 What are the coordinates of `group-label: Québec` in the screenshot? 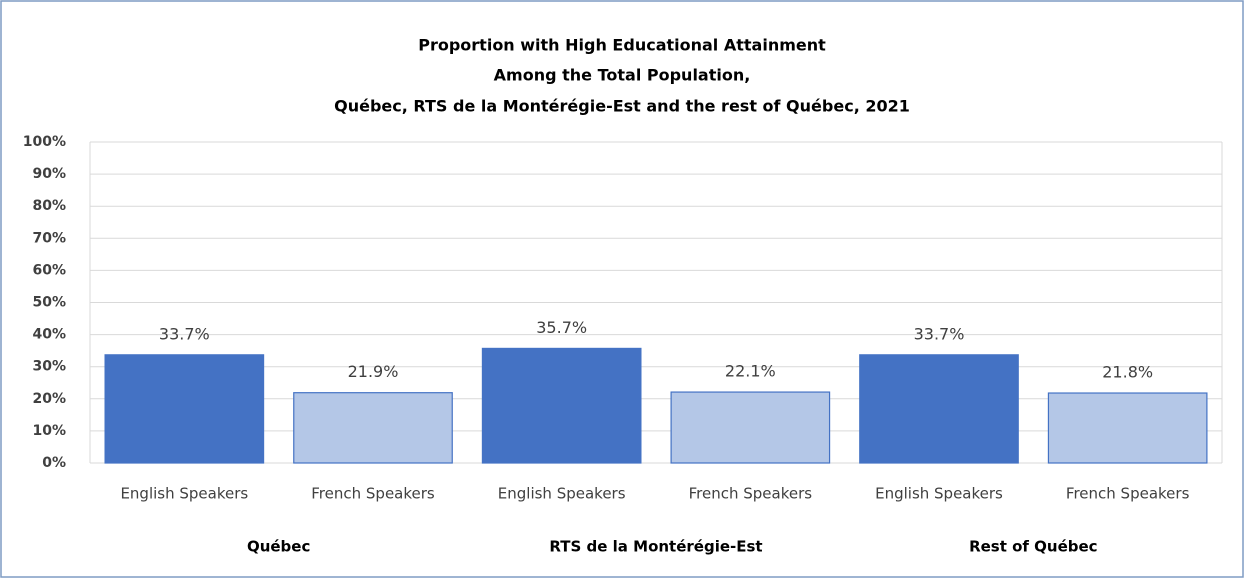 It's located at (278, 547).